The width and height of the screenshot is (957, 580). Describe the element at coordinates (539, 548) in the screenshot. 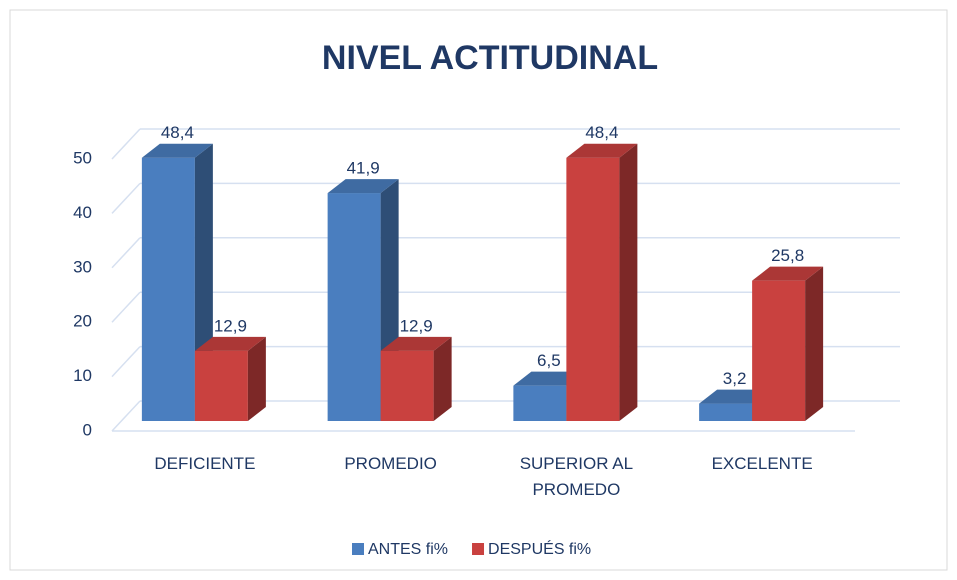

I see `legend-label: DESPUÉS fi%` at that location.